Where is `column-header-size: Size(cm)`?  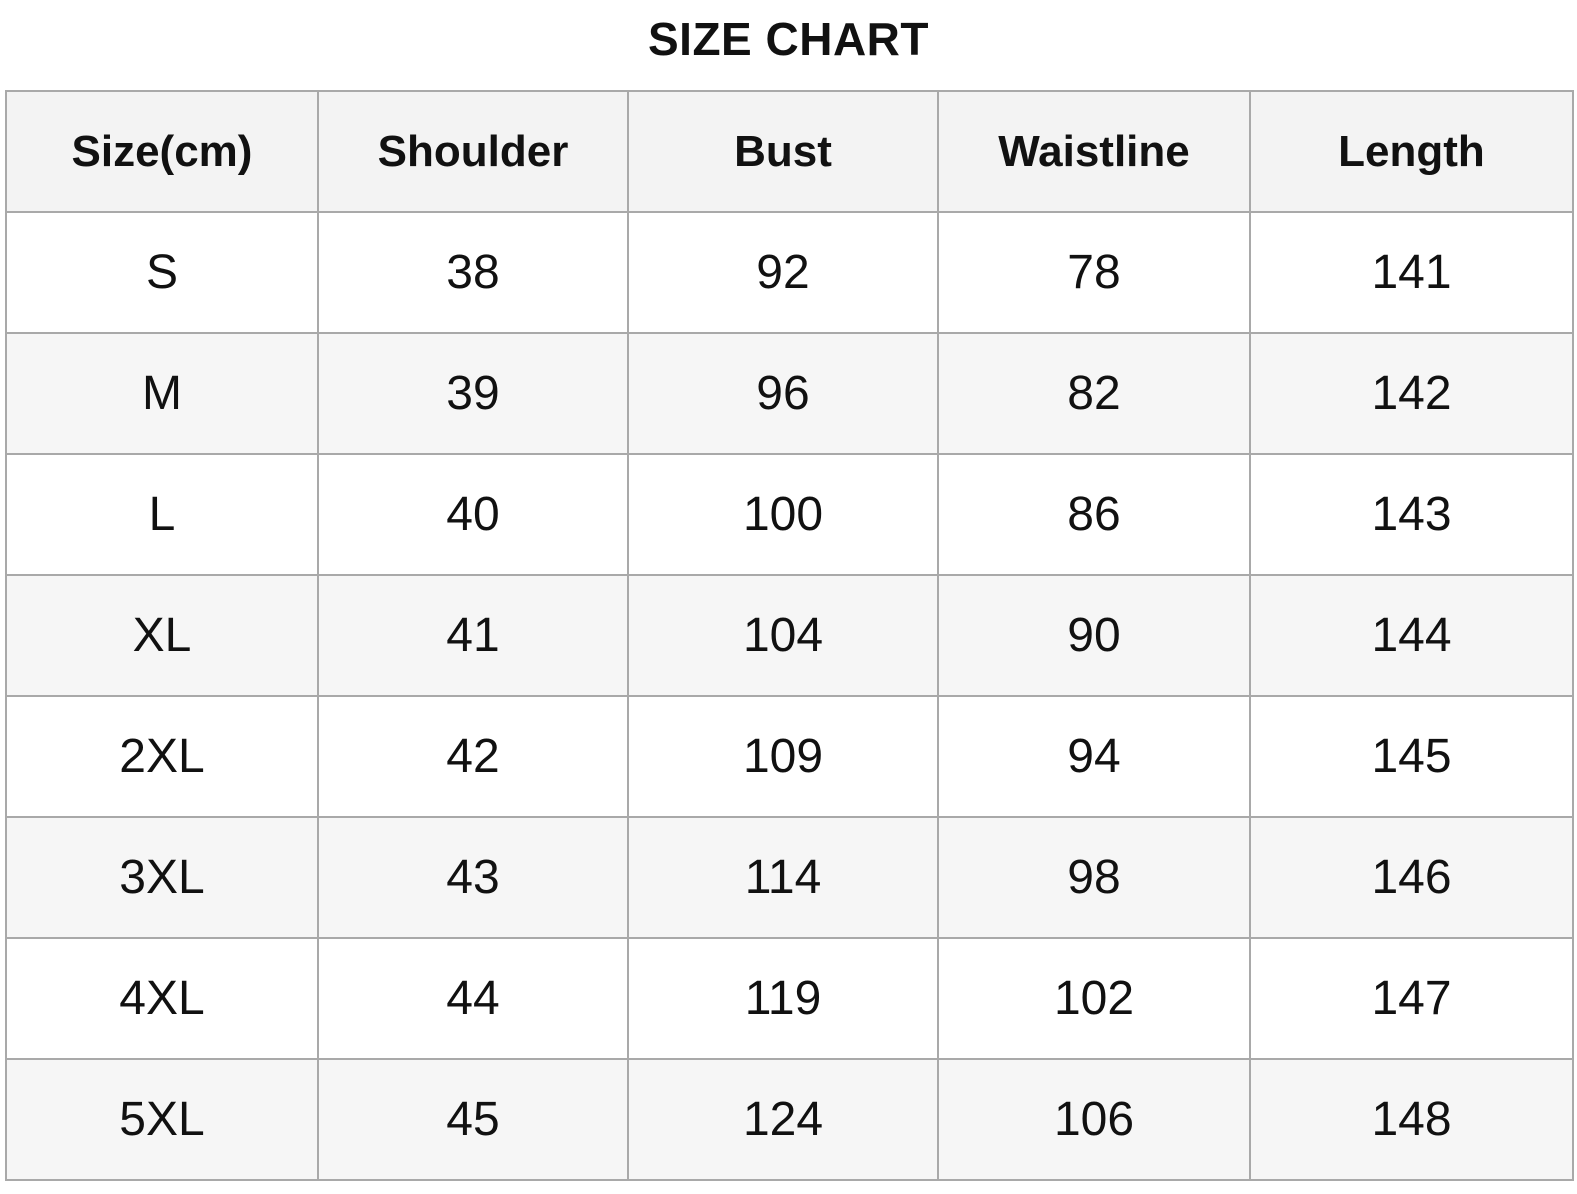 column-header-size: Size(cm) is located at coordinates (162, 151).